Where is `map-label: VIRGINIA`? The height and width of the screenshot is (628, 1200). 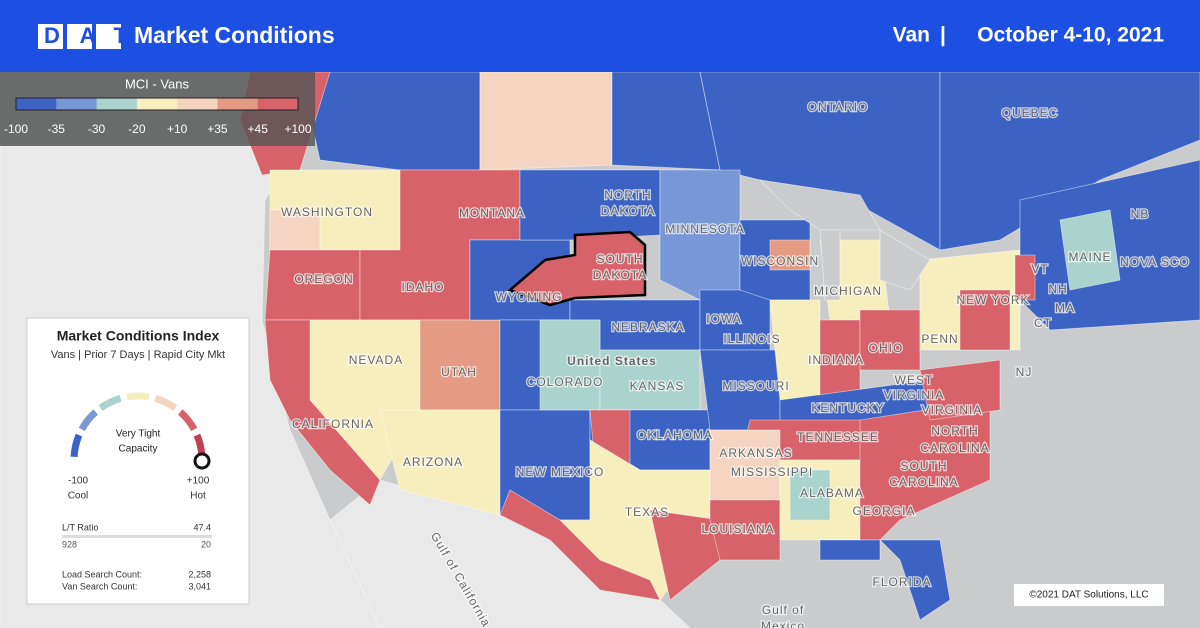 map-label: VIRGINIA is located at coordinates (914, 395).